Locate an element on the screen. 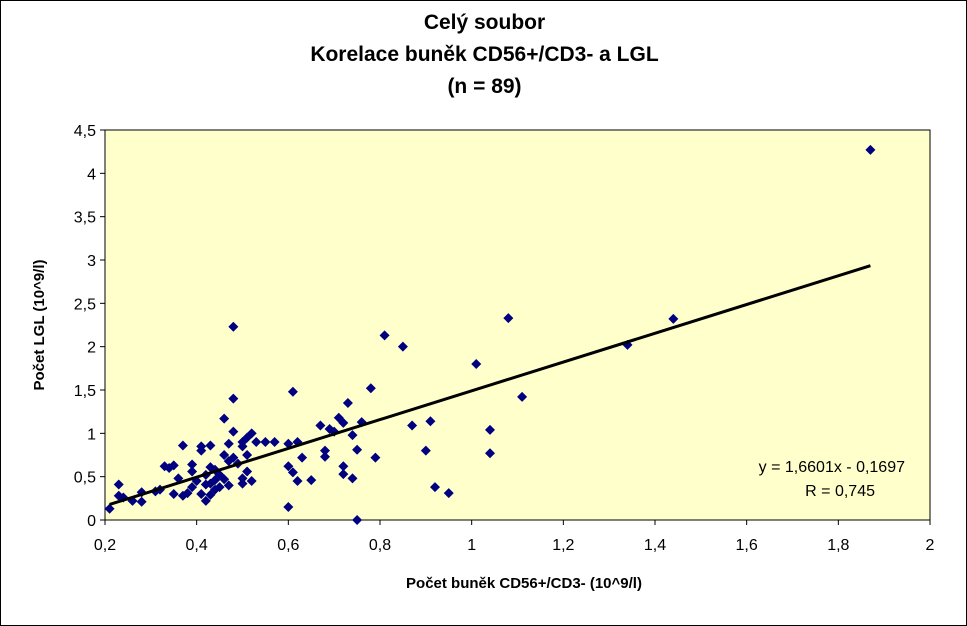 Image resolution: width=967 pixels, height=626 pixels. x-tick-label: 0,8 is located at coordinates (380, 545).